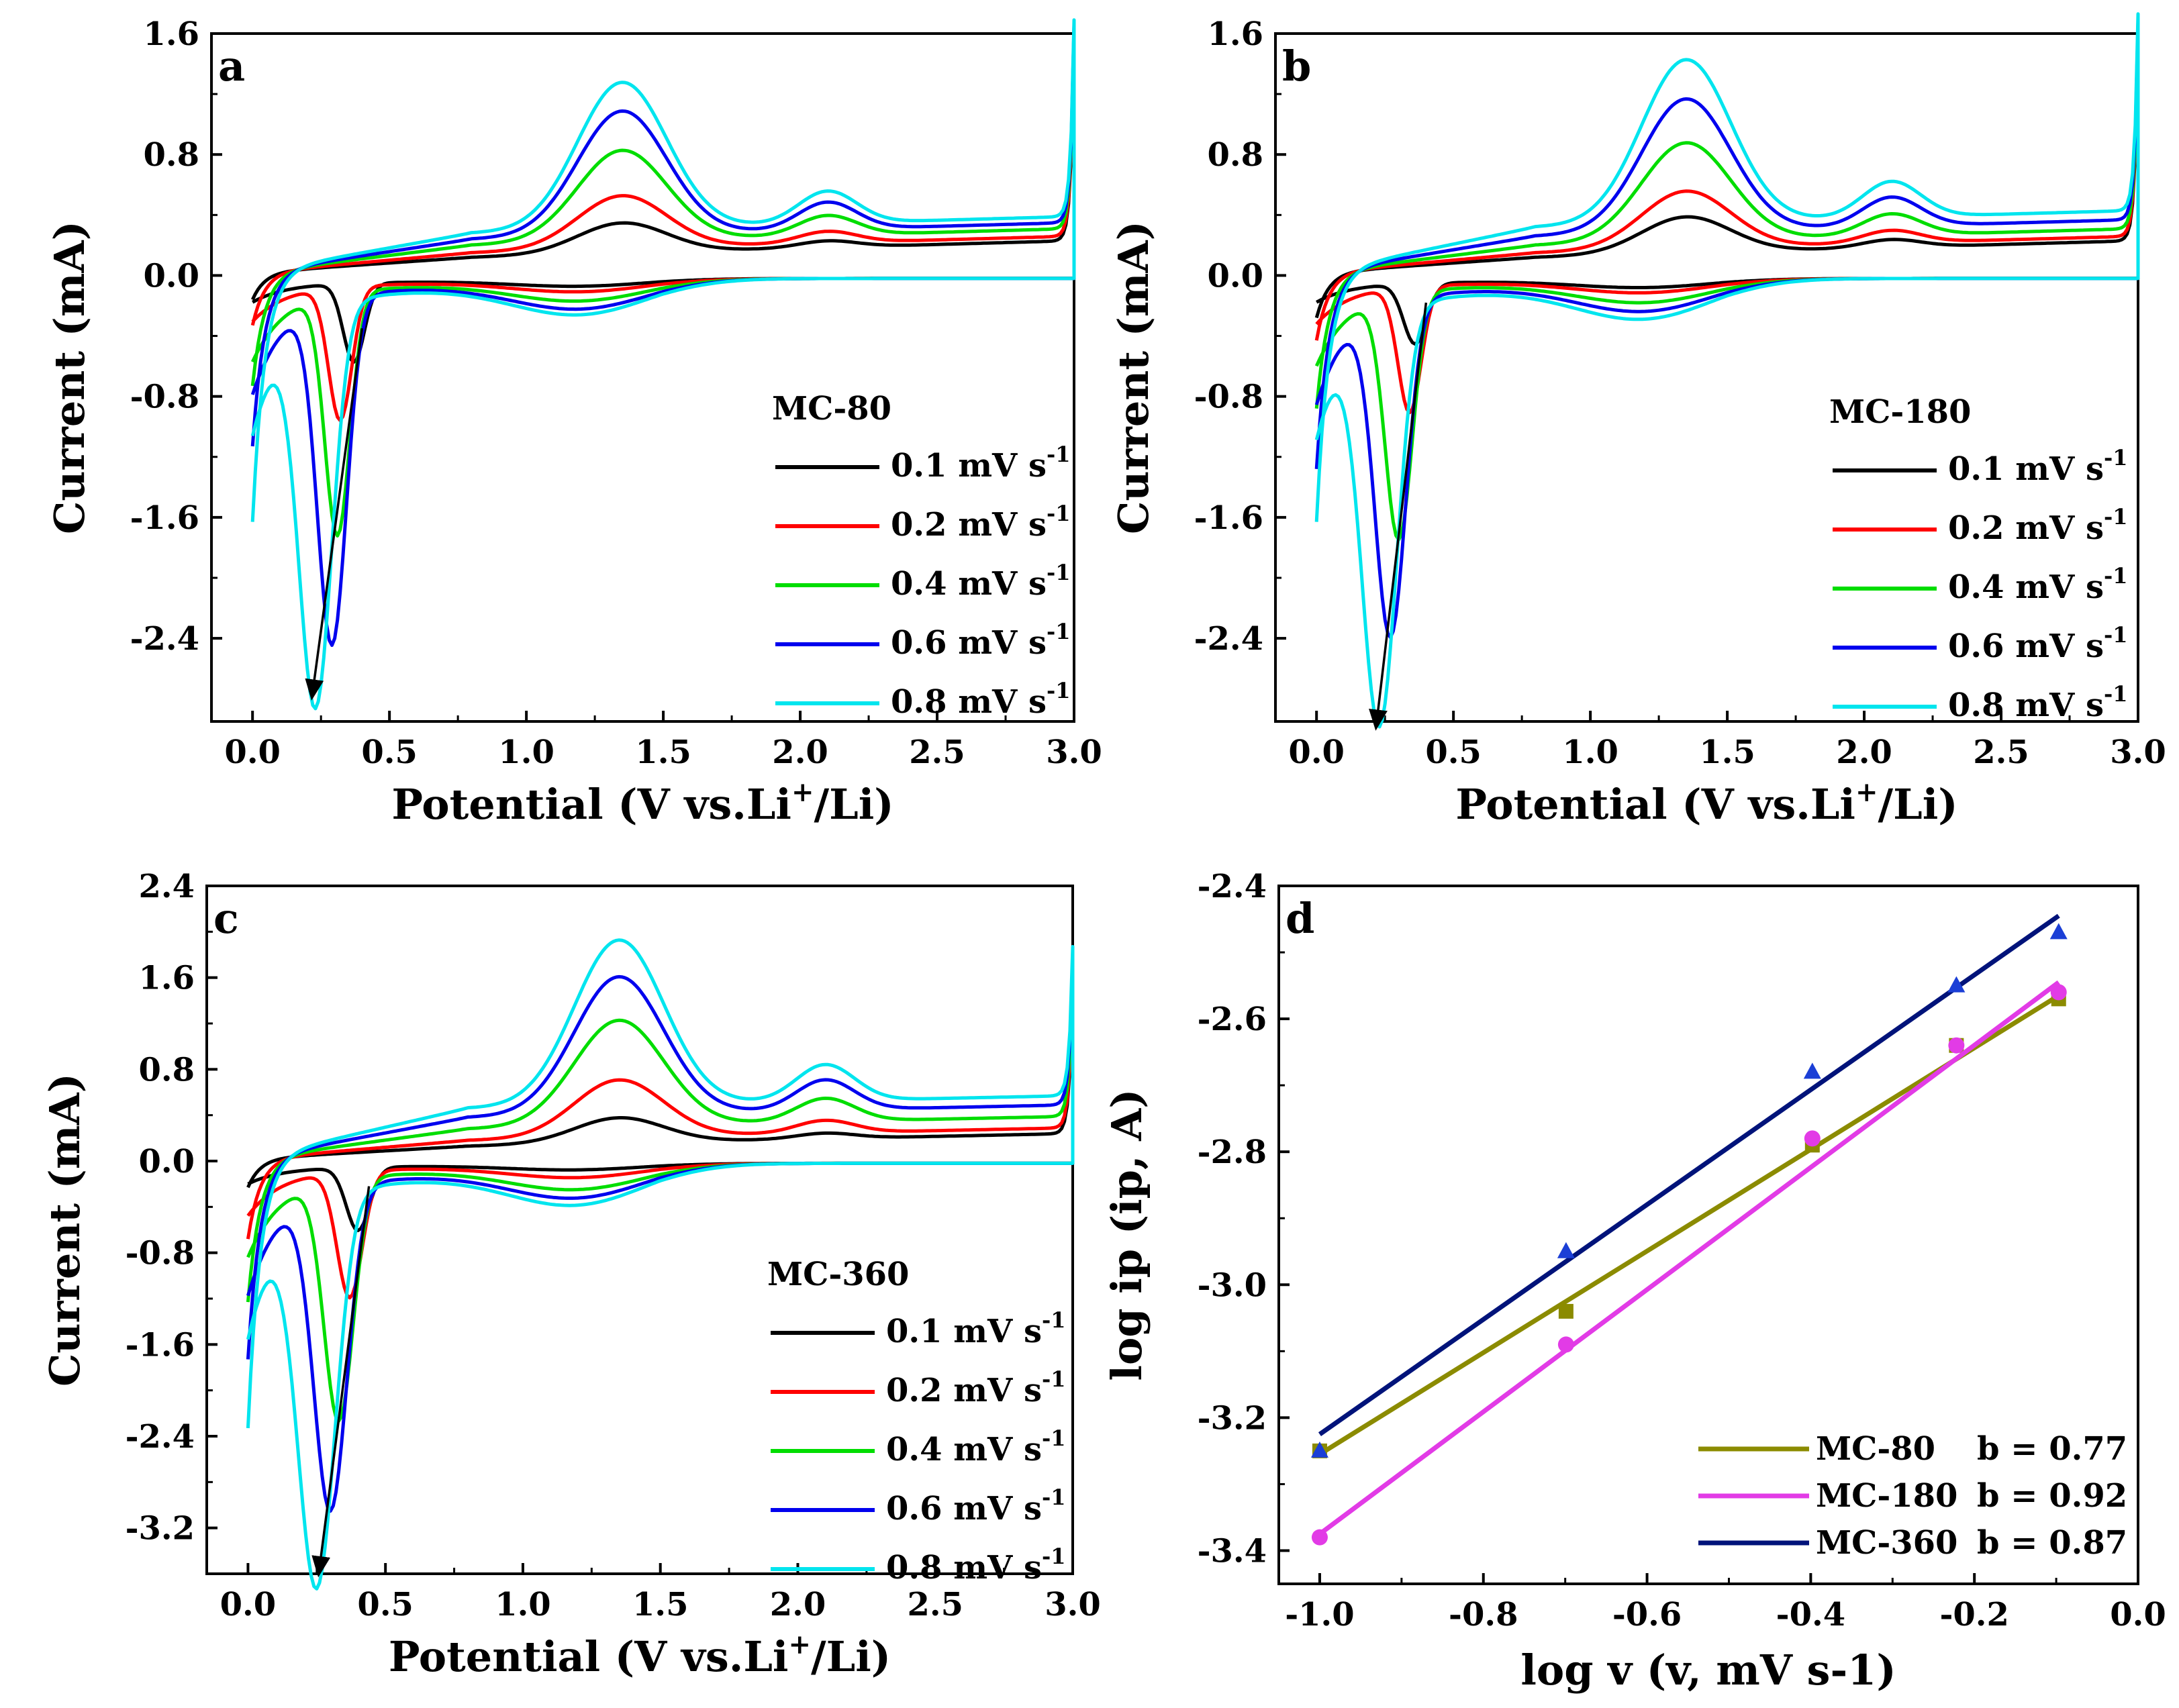 The width and height of the screenshot is (2179, 1708). What do you see at coordinates (1073, 1604) in the screenshot?
I see `x-tick-label: 3.0` at bounding box center [1073, 1604].